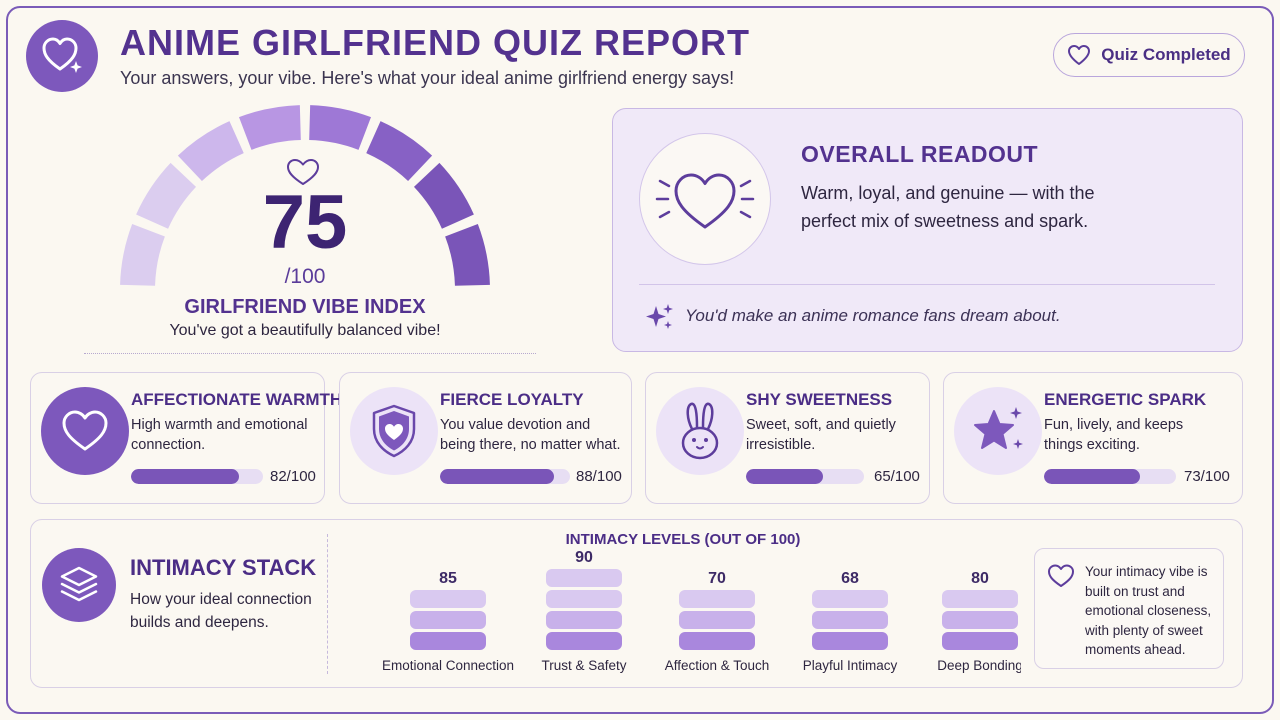  Describe the element at coordinates (821, 435) in the screenshot. I see `trait-description: Sweet, soft, and quietly irresistible.` at that location.